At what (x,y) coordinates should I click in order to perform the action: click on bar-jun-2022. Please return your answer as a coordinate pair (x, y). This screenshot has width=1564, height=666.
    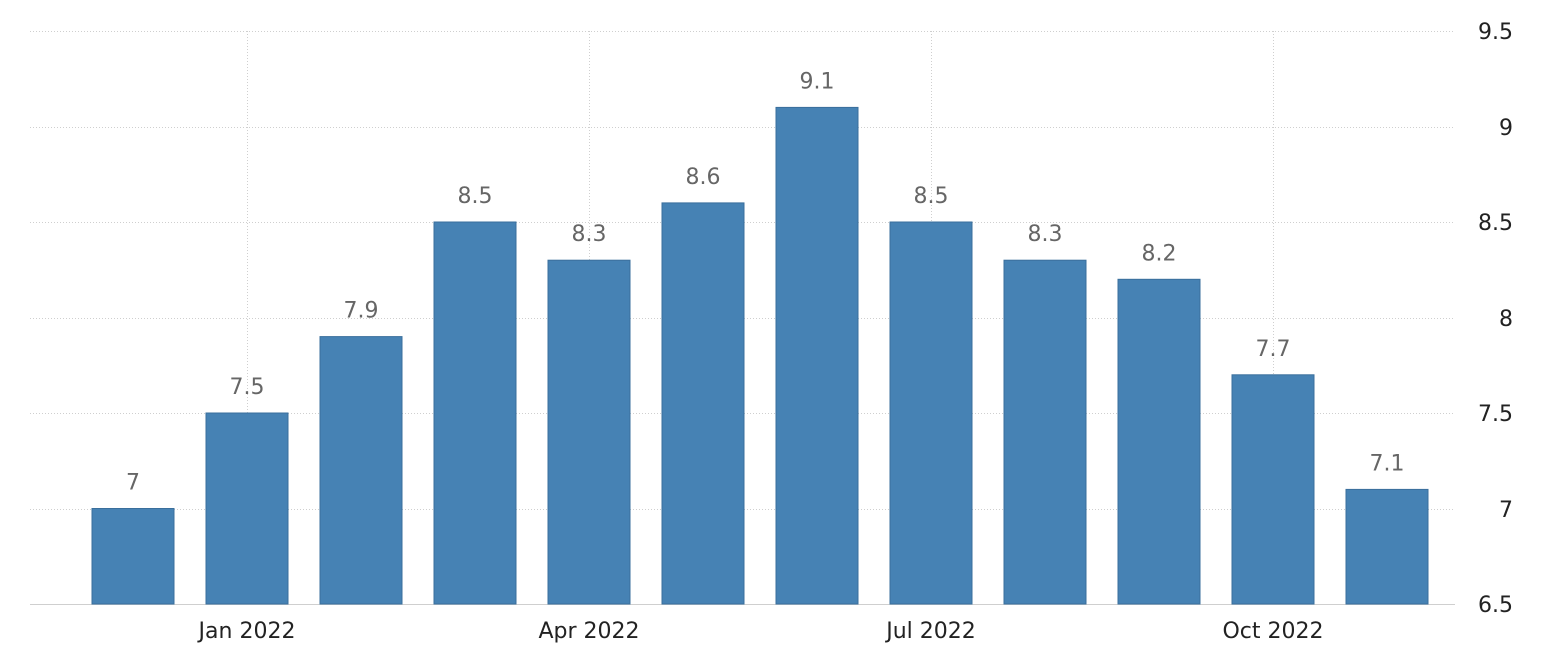
    Looking at the image, I should click on (817, 355).